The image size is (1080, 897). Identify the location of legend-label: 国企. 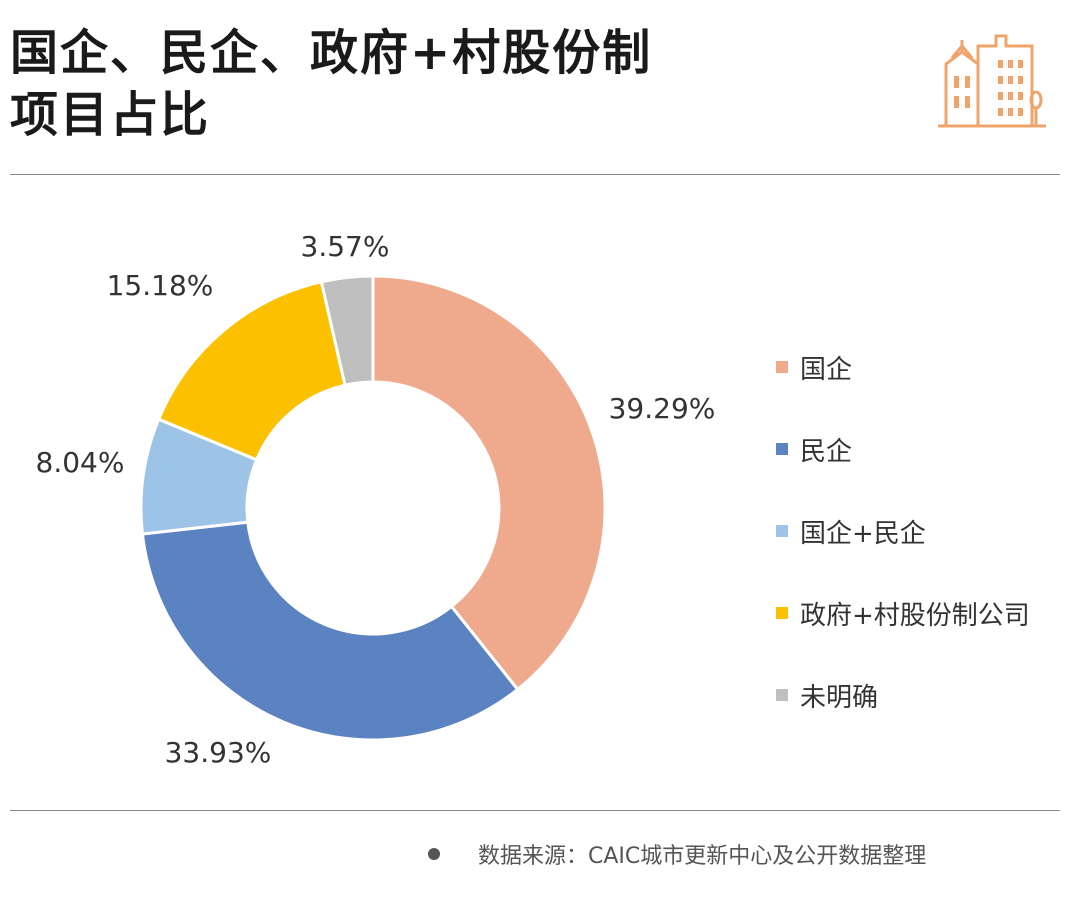
(826, 369).